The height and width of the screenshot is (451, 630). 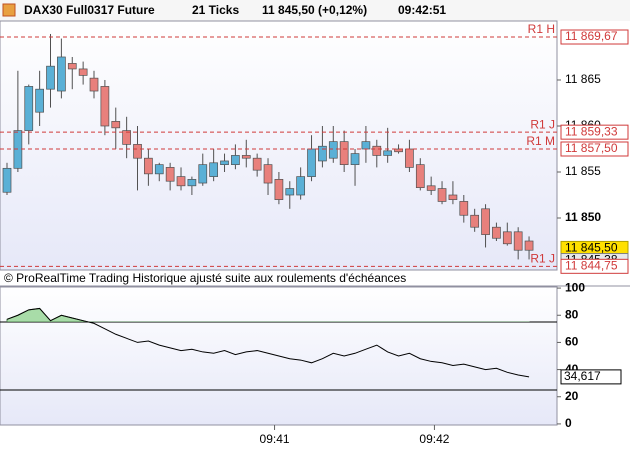 I want to click on pivot-label: 11 857,50, so click(x=591, y=148).